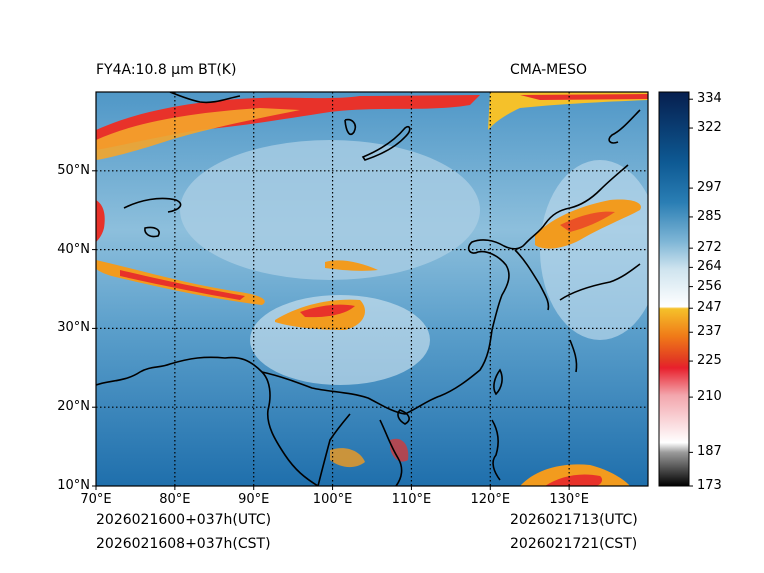 This screenshot has height=573, width=764. What do you see at coordinates (411, 499) in the screenshot?
I see `lon-tick-label: 110°E` at bounding box center [411, 499].